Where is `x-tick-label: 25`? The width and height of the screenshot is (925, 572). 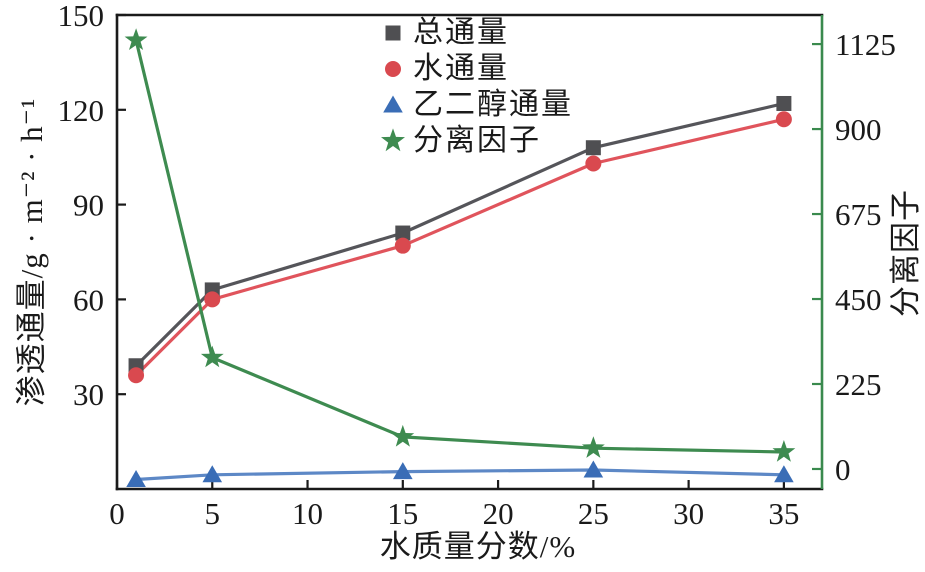 x-tick-label: 25 is located at coordinates (593, 513).